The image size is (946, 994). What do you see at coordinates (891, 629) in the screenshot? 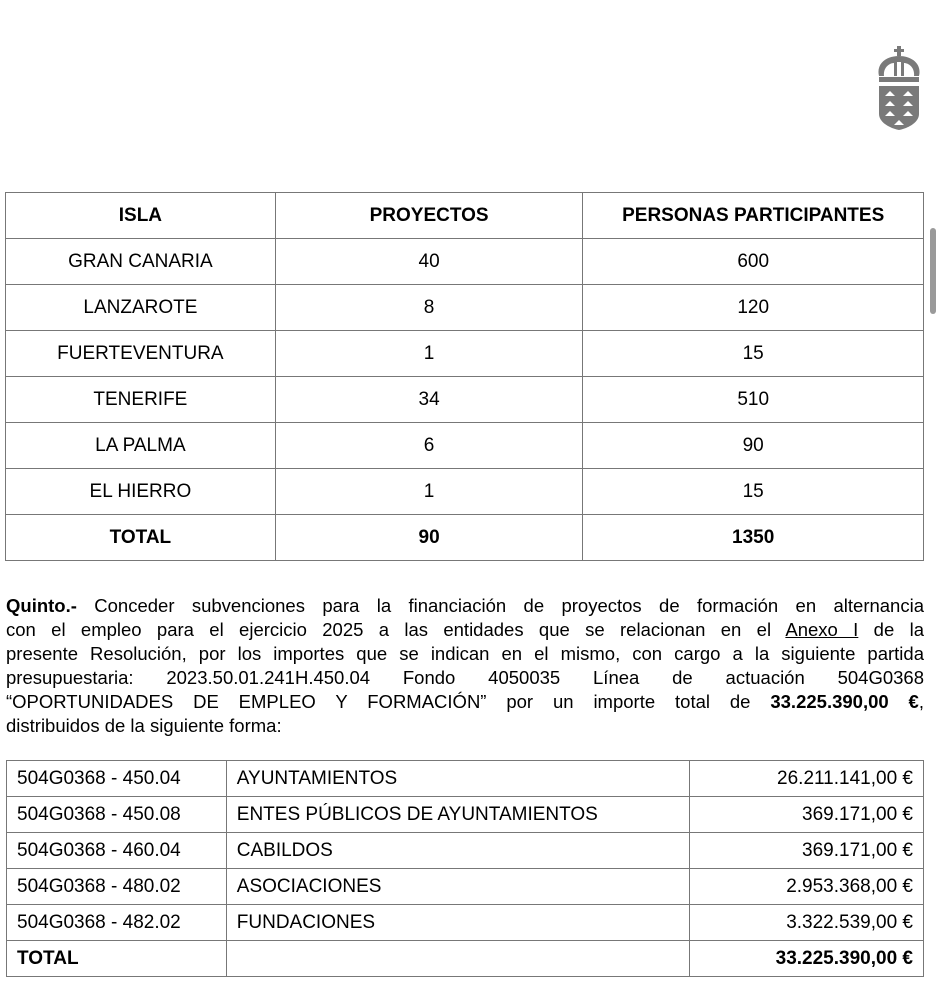
I see `text: de la` at bounding box center [891, 629].